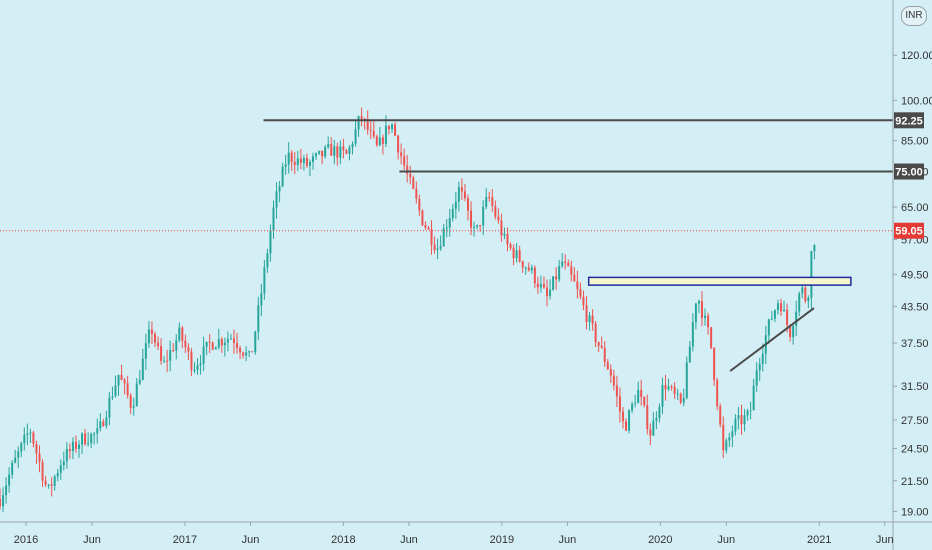  What do you see at coordinates (915, 449) in the screenshot?
I see `price-tick-label: 24.50` at bounding box center [915, 449].